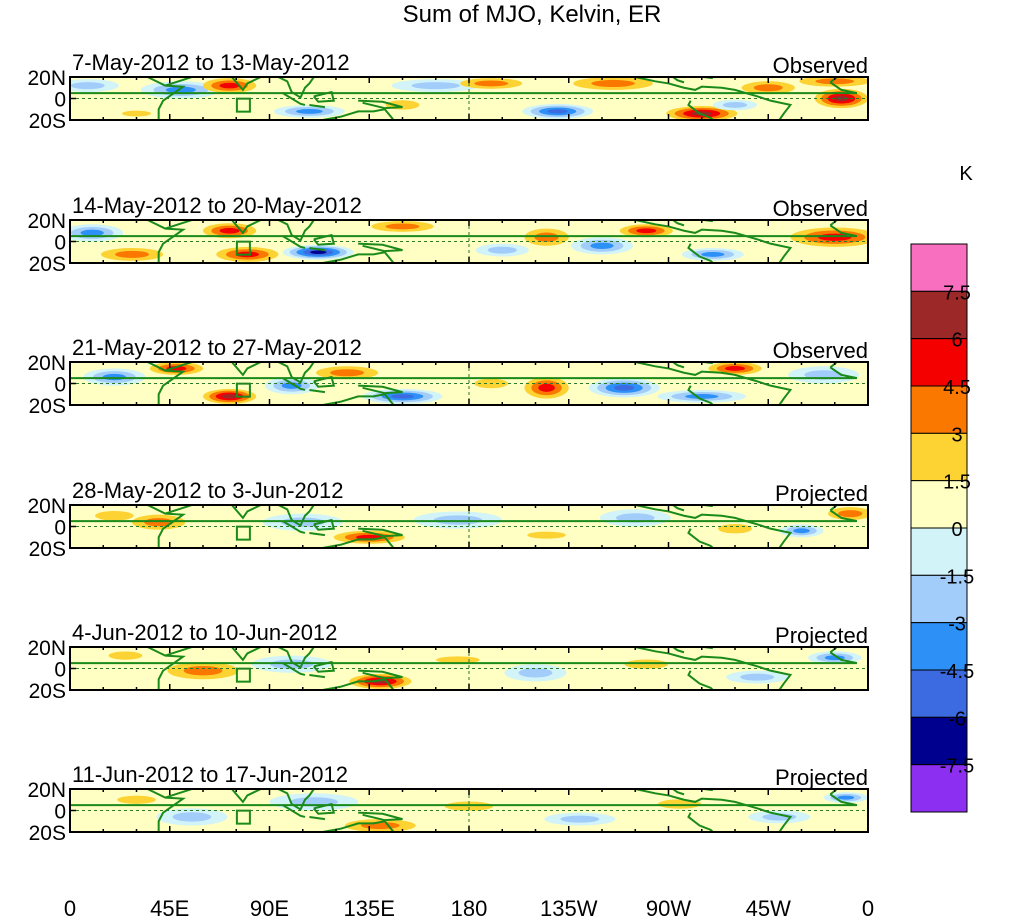 Image resolution: width=1024 pixels, height=921 pixels. Describe the element at coordinates (956, 530) in the screenshot. I see `colorbar-label: 0` at that location.